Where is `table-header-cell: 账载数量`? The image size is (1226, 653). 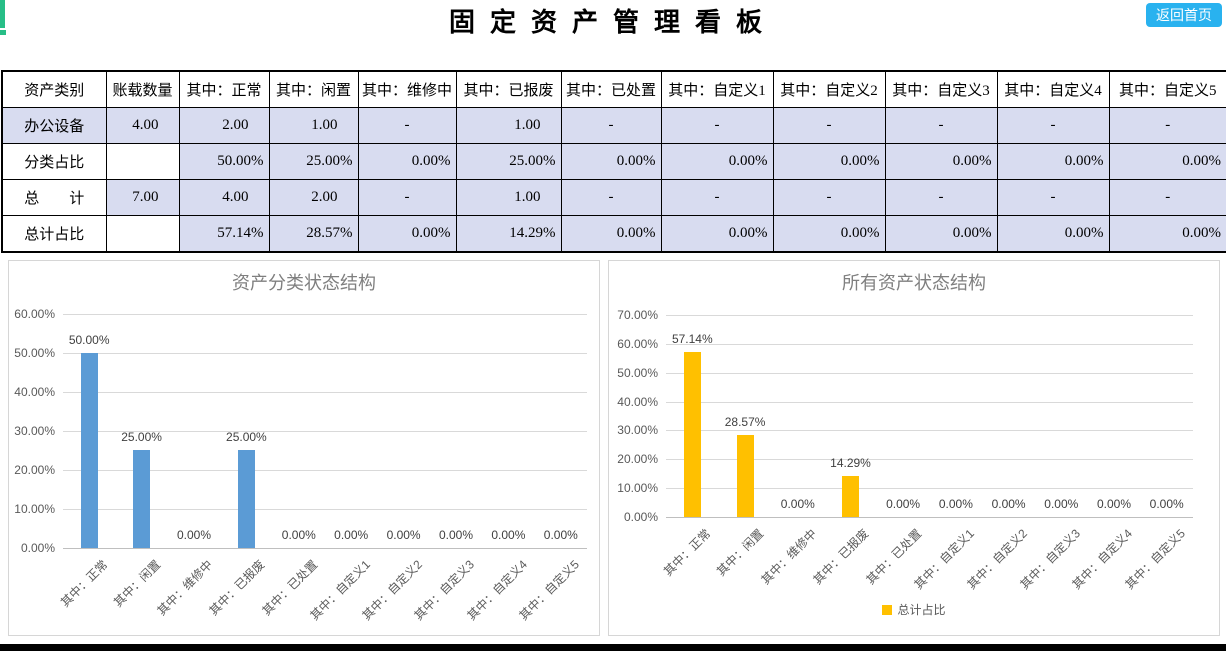
table-header-cell: 账载数量 is located at coordinates (142, 89).